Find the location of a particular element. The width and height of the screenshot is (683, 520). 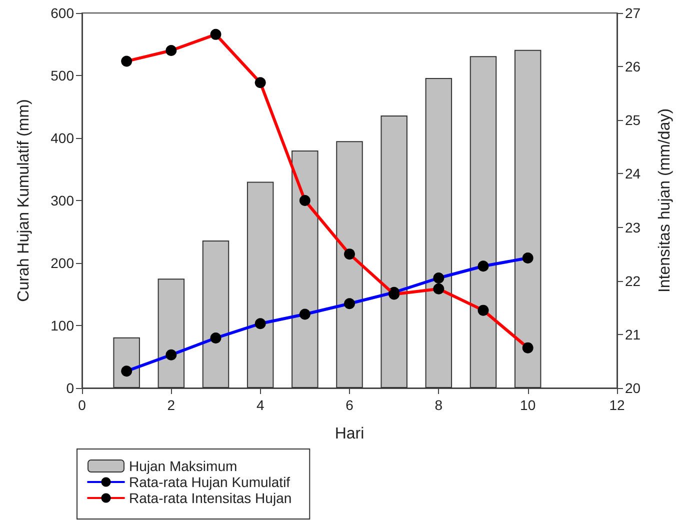

y-tick-label: 600 is located at coordinates (62, 13).